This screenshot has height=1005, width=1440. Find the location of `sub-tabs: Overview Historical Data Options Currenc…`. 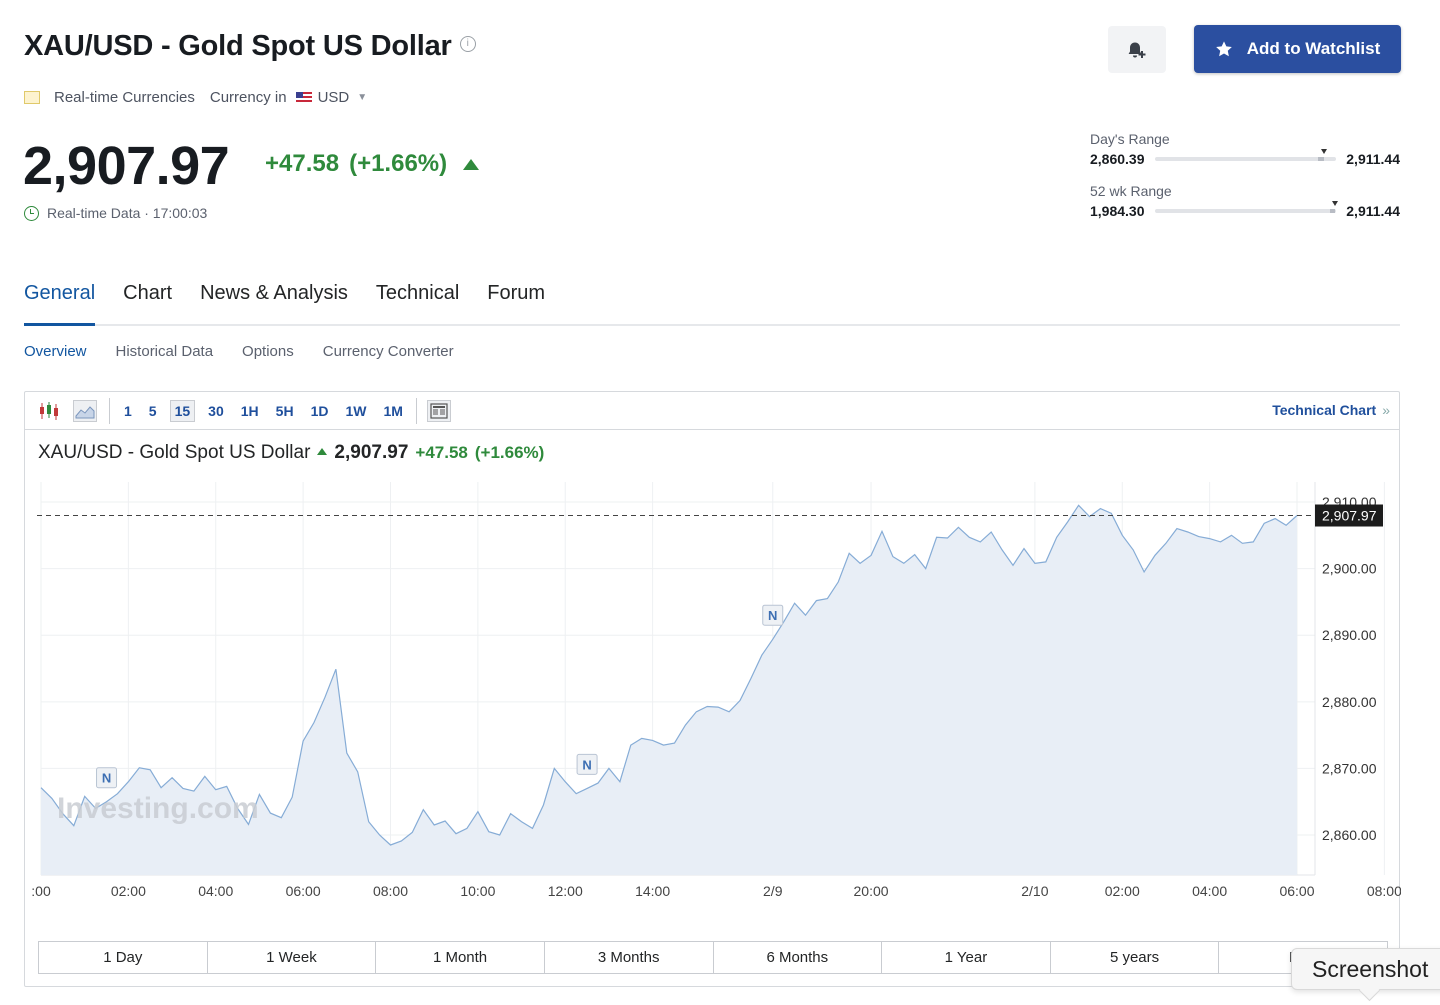

sub-tabs: Overview Historical Data Options Currenc… is located at coordinates (239, 351).